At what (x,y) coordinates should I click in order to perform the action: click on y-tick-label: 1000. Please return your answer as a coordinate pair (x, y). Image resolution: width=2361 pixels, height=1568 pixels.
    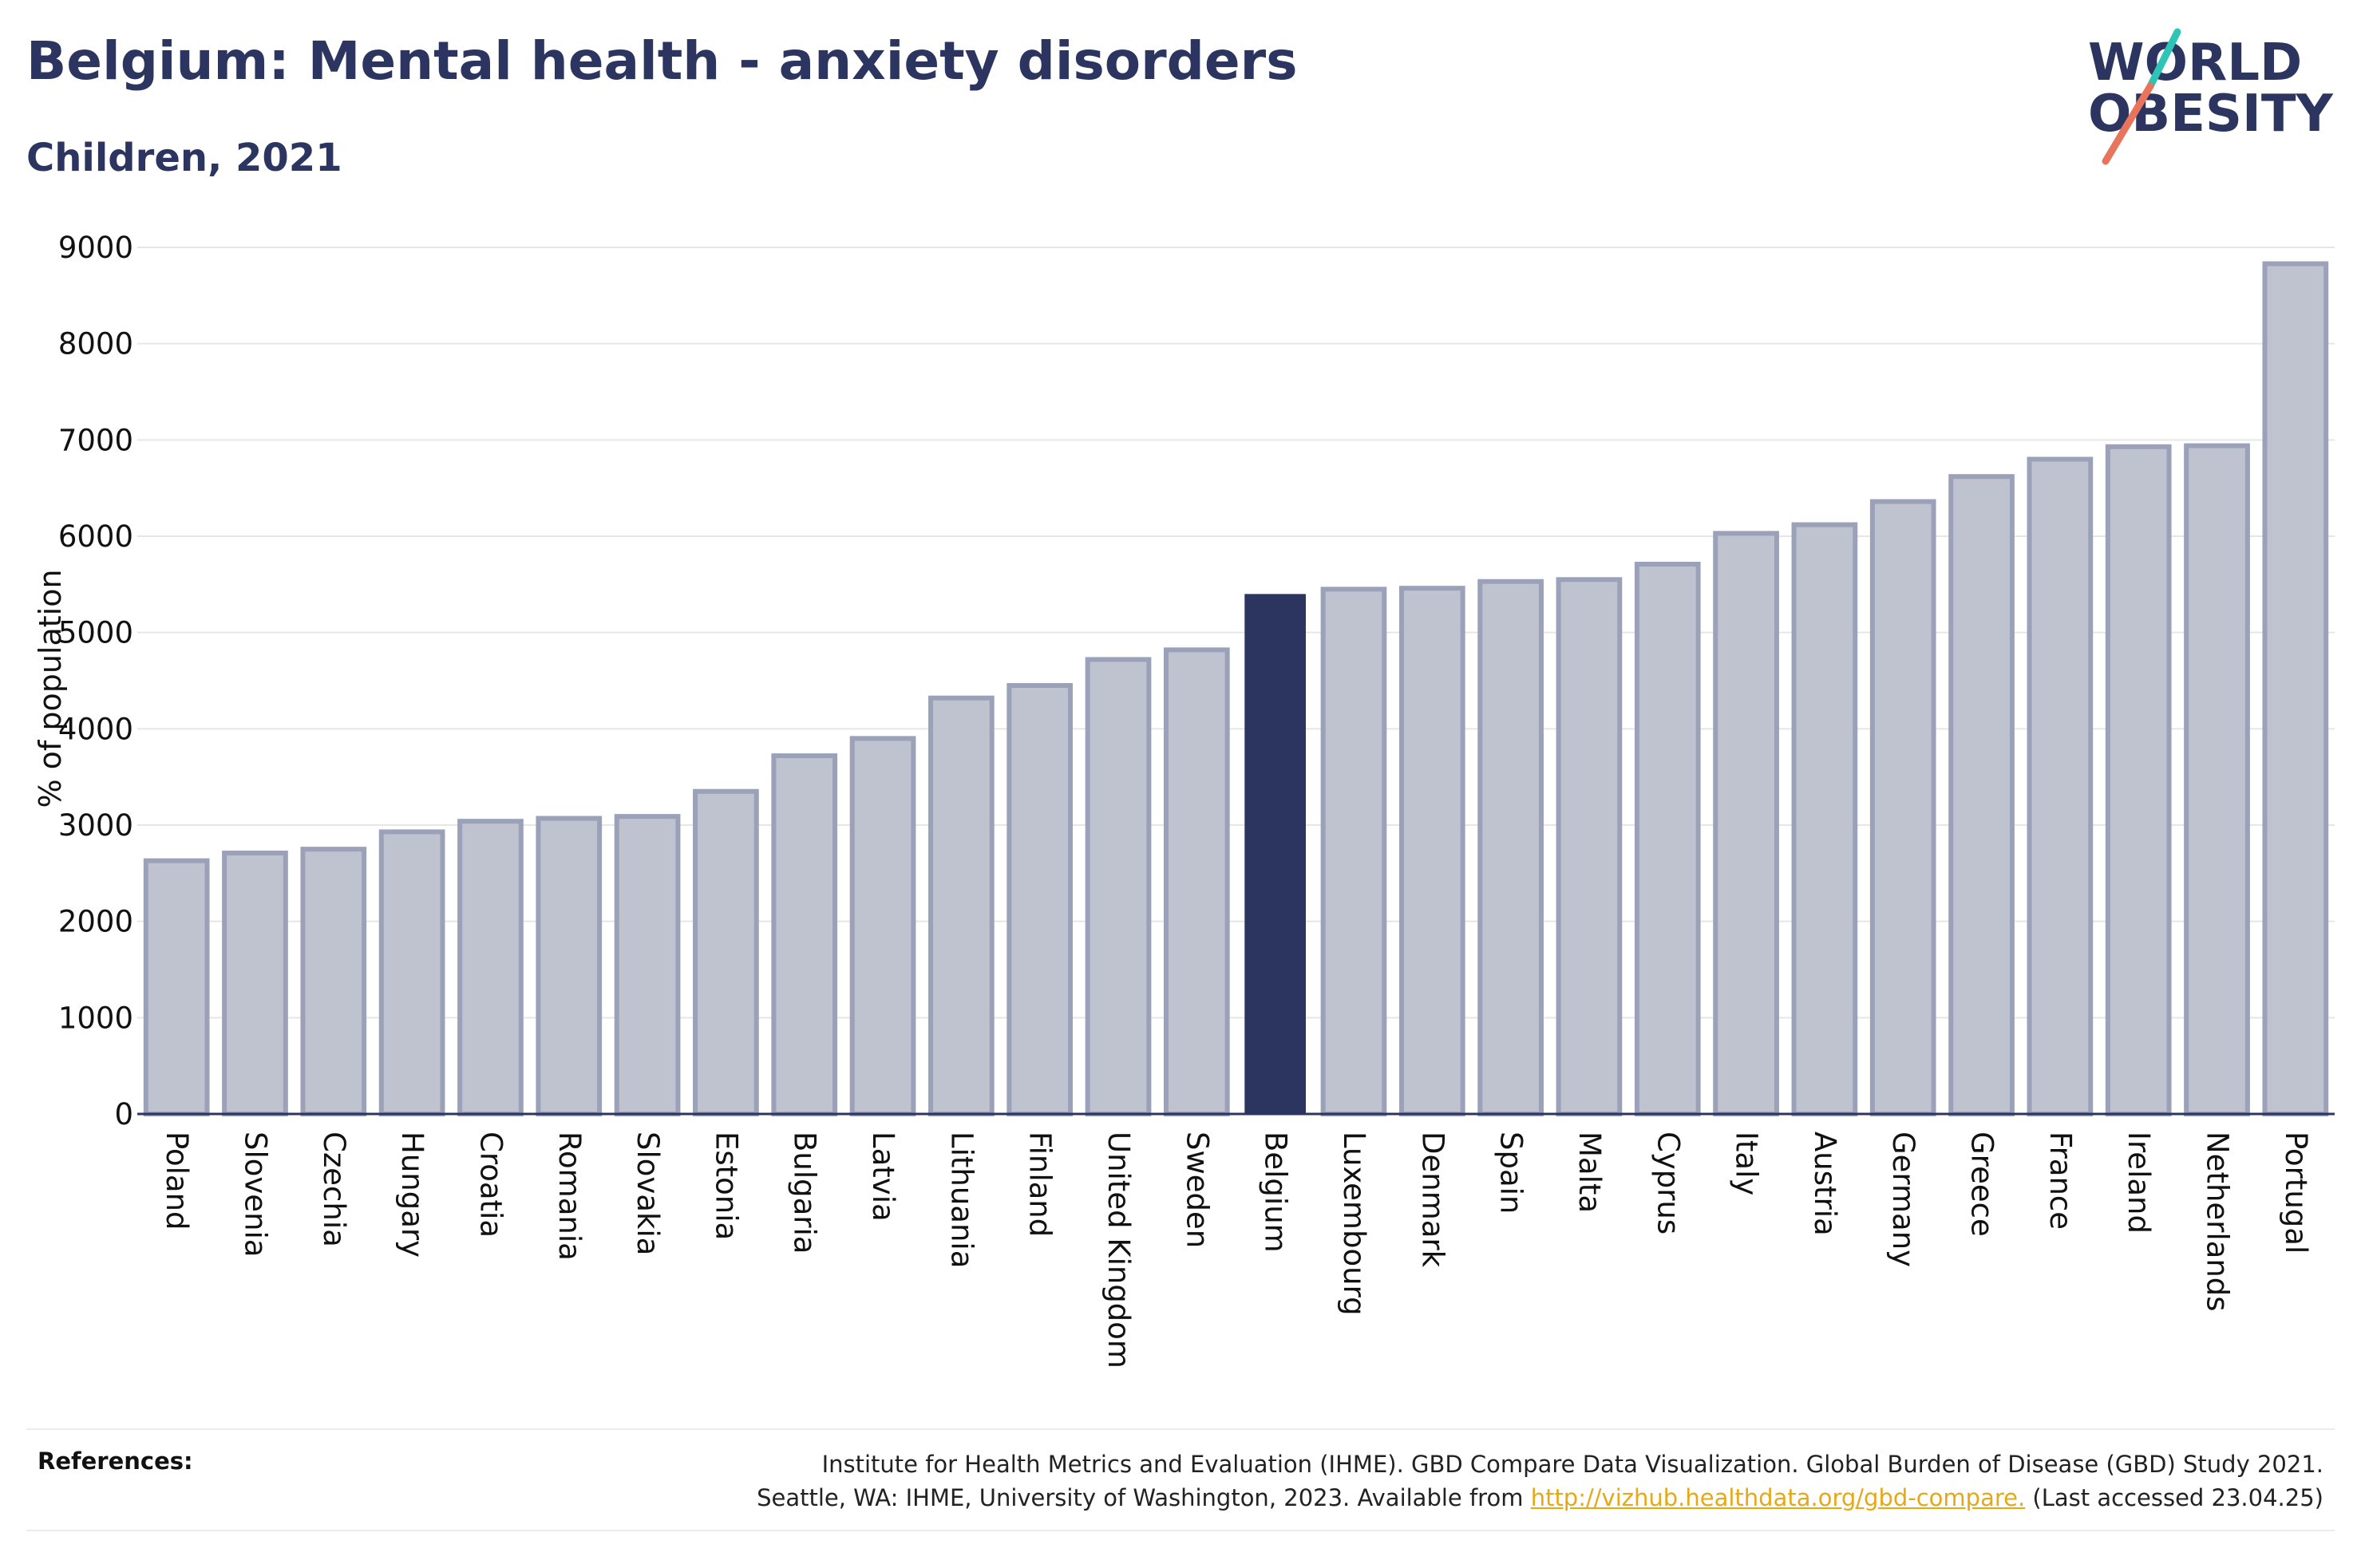
    Looking at the image, I should click on (95, 1018).